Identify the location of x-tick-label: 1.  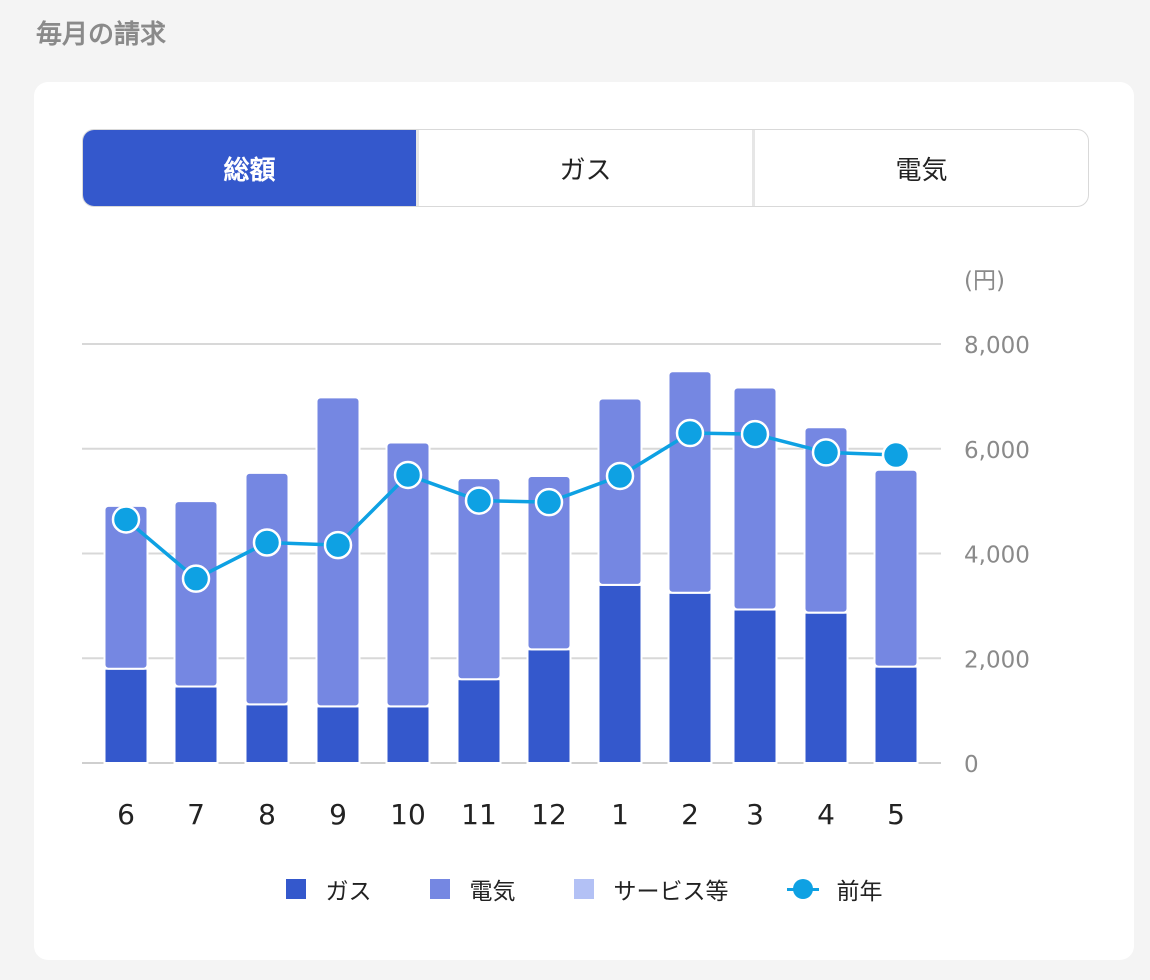
(620, 814).